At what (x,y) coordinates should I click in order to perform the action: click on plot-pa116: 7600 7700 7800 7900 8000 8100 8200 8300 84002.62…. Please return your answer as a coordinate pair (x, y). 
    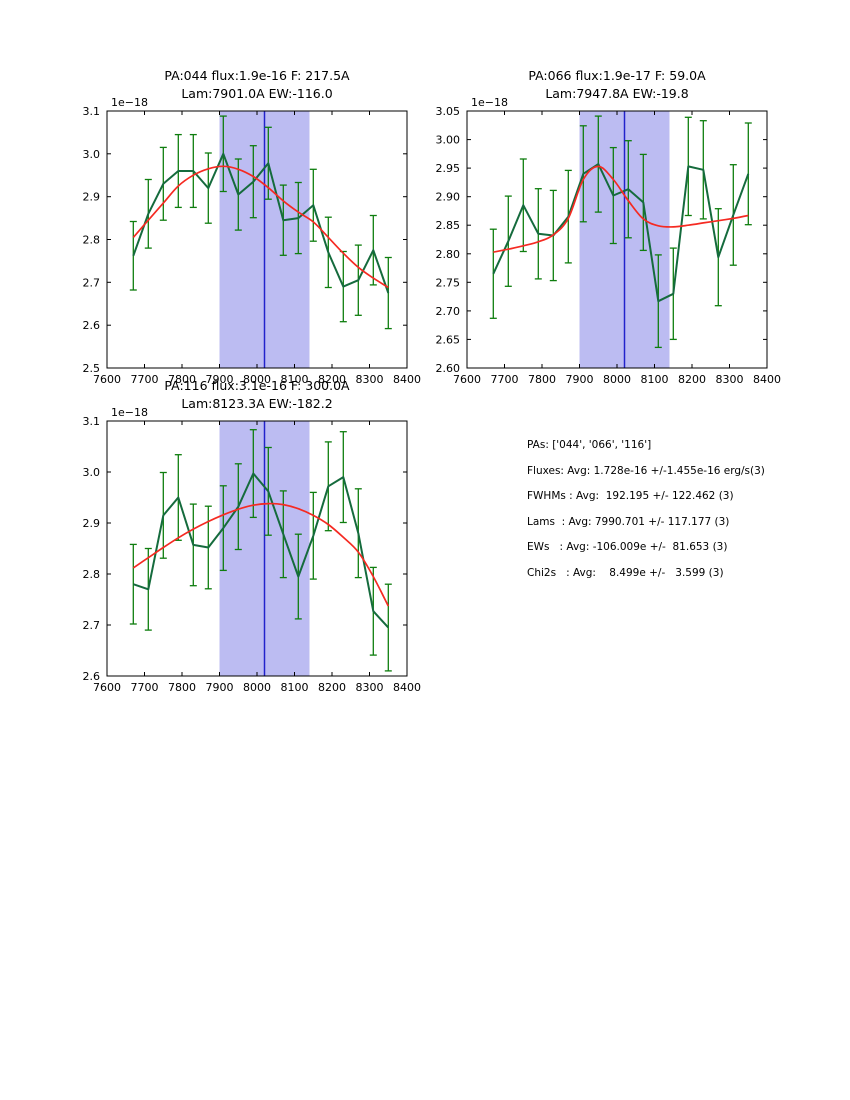
    Looking at the image, I should click on (252, 536).